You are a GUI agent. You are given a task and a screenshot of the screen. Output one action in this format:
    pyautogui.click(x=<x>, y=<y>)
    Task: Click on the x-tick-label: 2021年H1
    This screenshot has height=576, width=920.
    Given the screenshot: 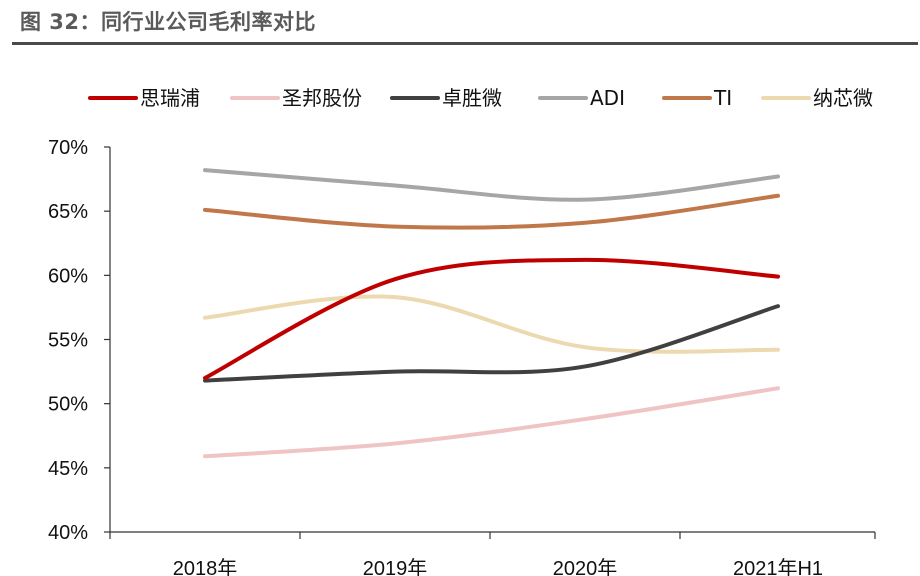 What is the action you would take?
    pyautogui.click(x=778, y=566)
    